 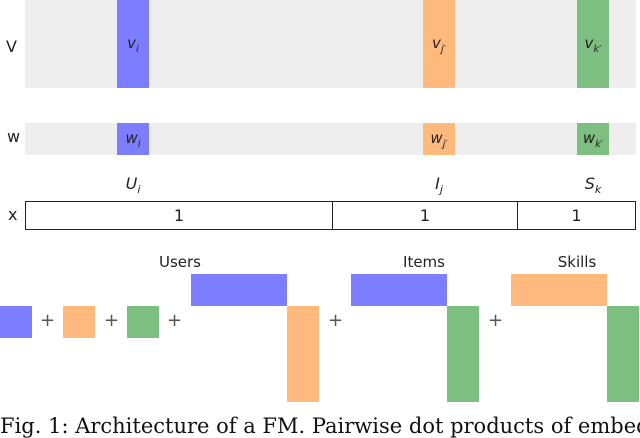 I want to click on items-user-embedding, so click(x=399, y=290).